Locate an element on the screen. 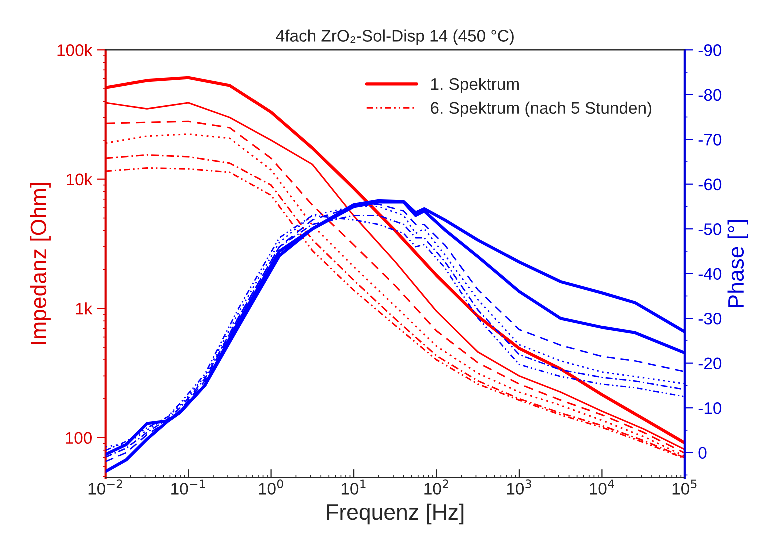 This screenshot has height=557, width=767. legend-label: 6. Spektrum (nach 5 Stunden) is located at coordinates (541, 110).